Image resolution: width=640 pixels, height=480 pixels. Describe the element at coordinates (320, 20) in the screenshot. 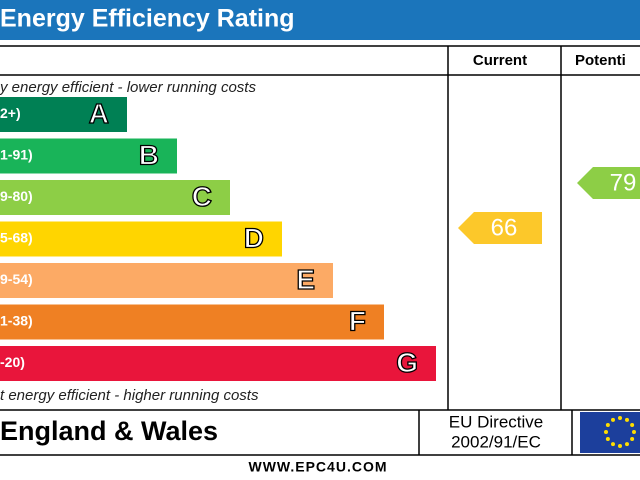

I see `title-bar` at that location.